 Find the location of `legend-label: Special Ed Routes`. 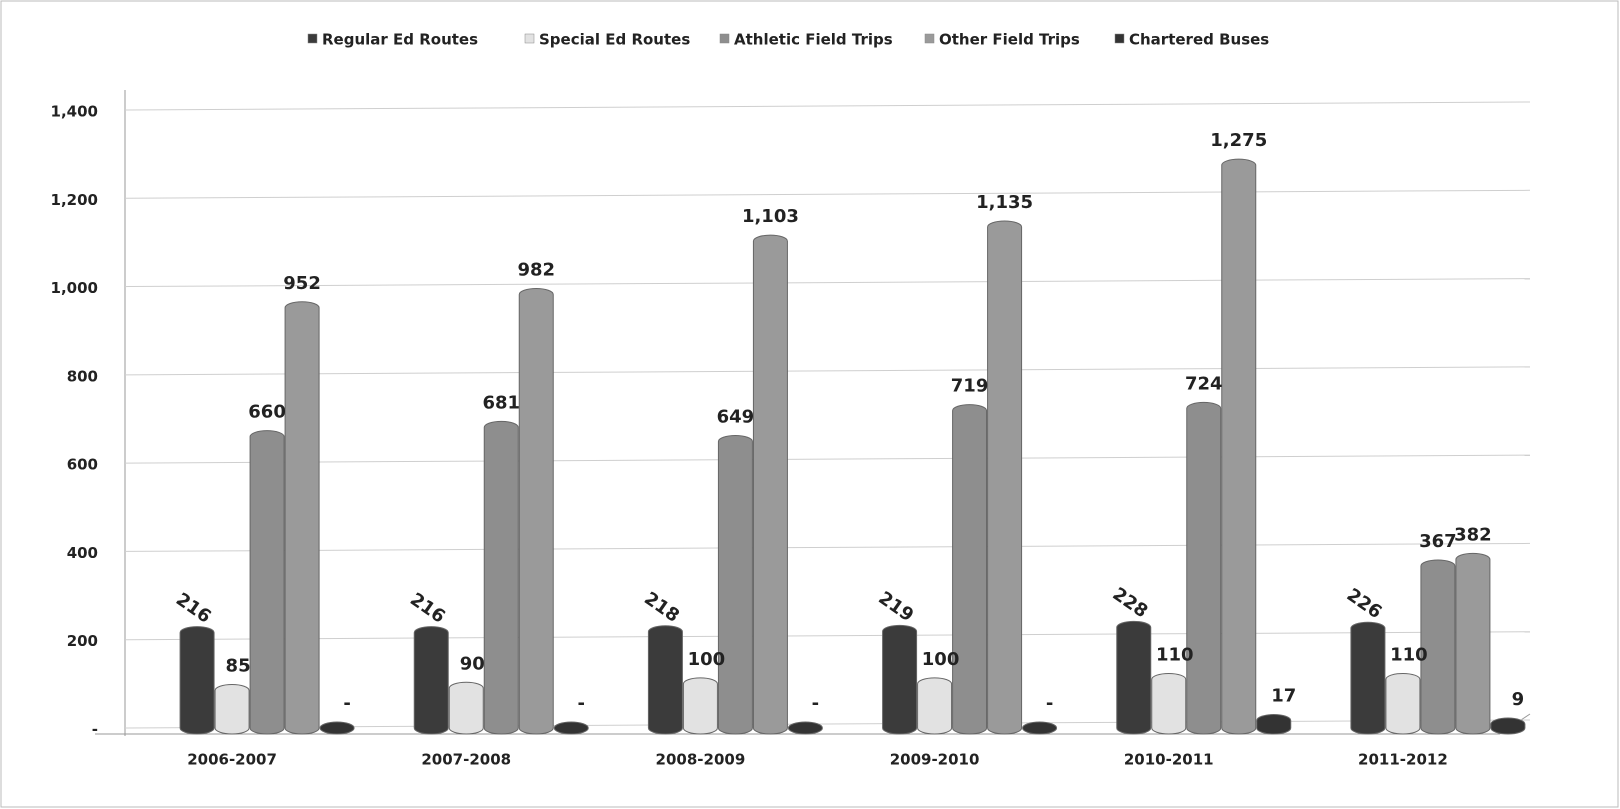

legend-label: Special Ed Routes is located at coordinates (614, 40).